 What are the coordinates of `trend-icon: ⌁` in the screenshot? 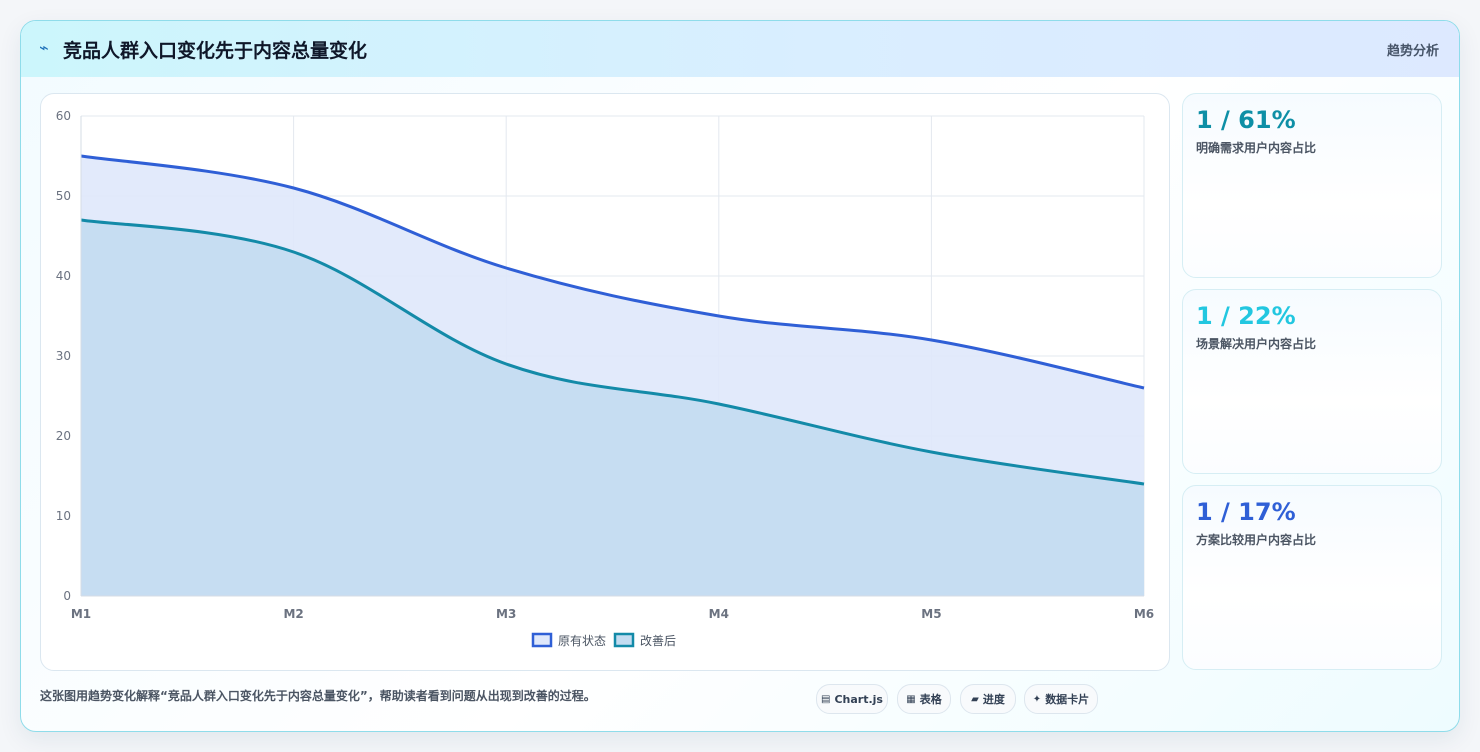 It's located at (44, 47).